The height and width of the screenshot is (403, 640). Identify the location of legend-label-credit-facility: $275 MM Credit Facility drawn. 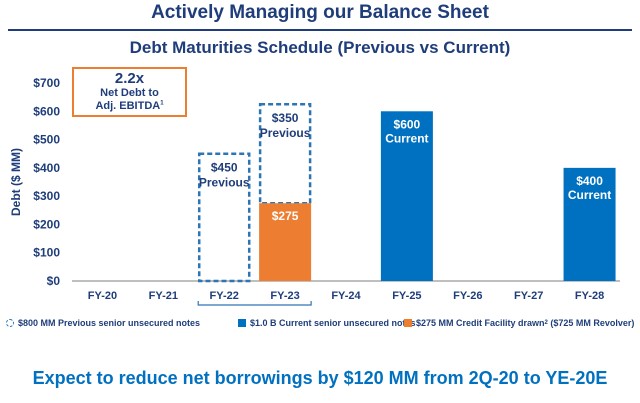
(480, 323).